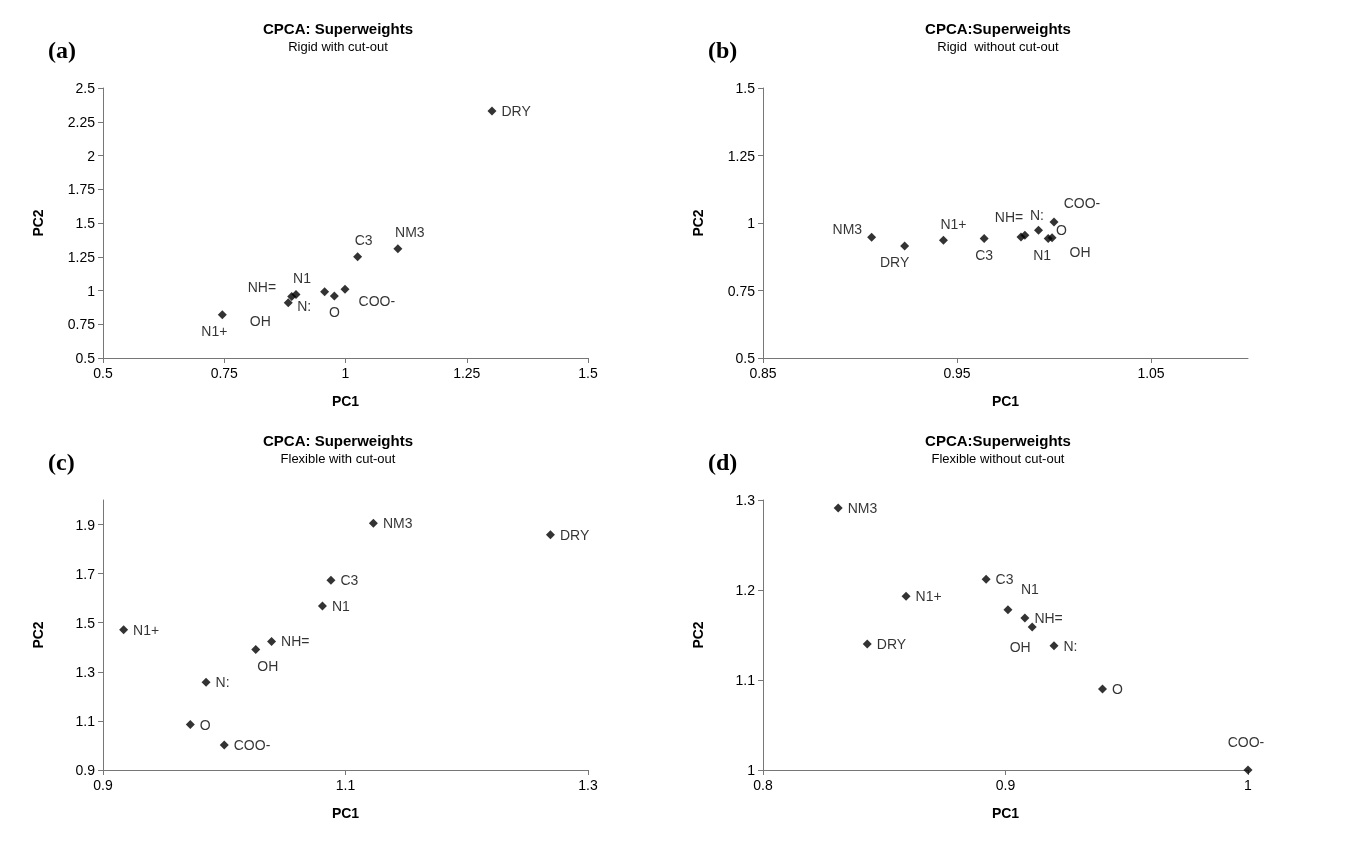 Image resolution: width=1346 pixels, height=846 pixels. Describe the element at coordinates (61, 462) in the screenshot. I see `text: (c)` at that location.